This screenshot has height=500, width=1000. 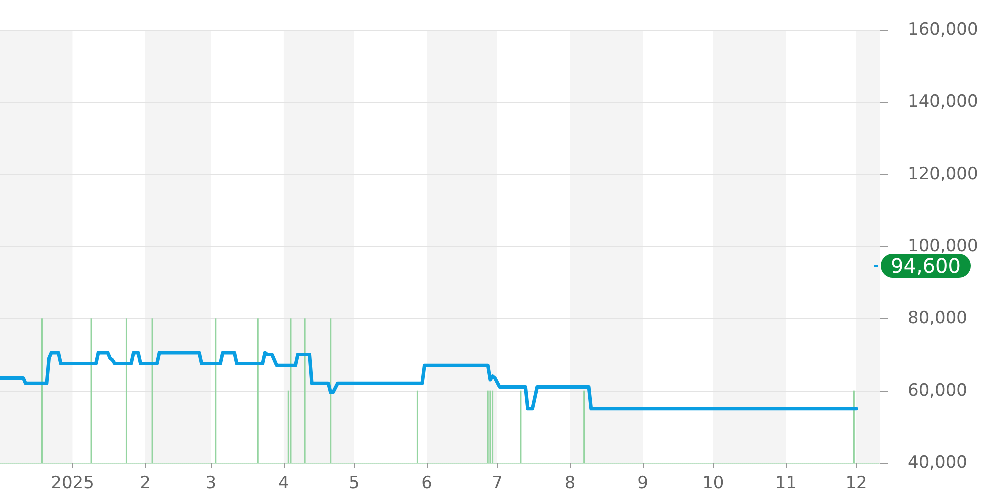 What do you see at coordinates (943, 174) in the screenshot?
I see `y-tick-label: 120,000` at bounding box center [943, 174].